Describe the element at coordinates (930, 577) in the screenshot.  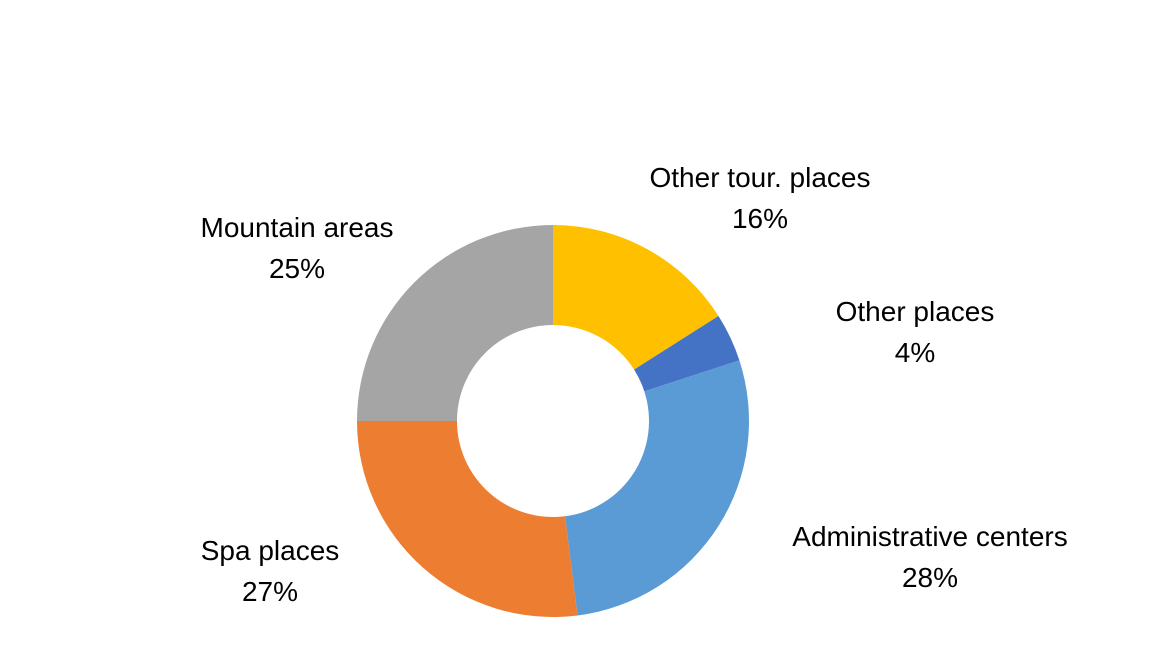
I see `label-administrative-centers-pct: 28%` at that location.